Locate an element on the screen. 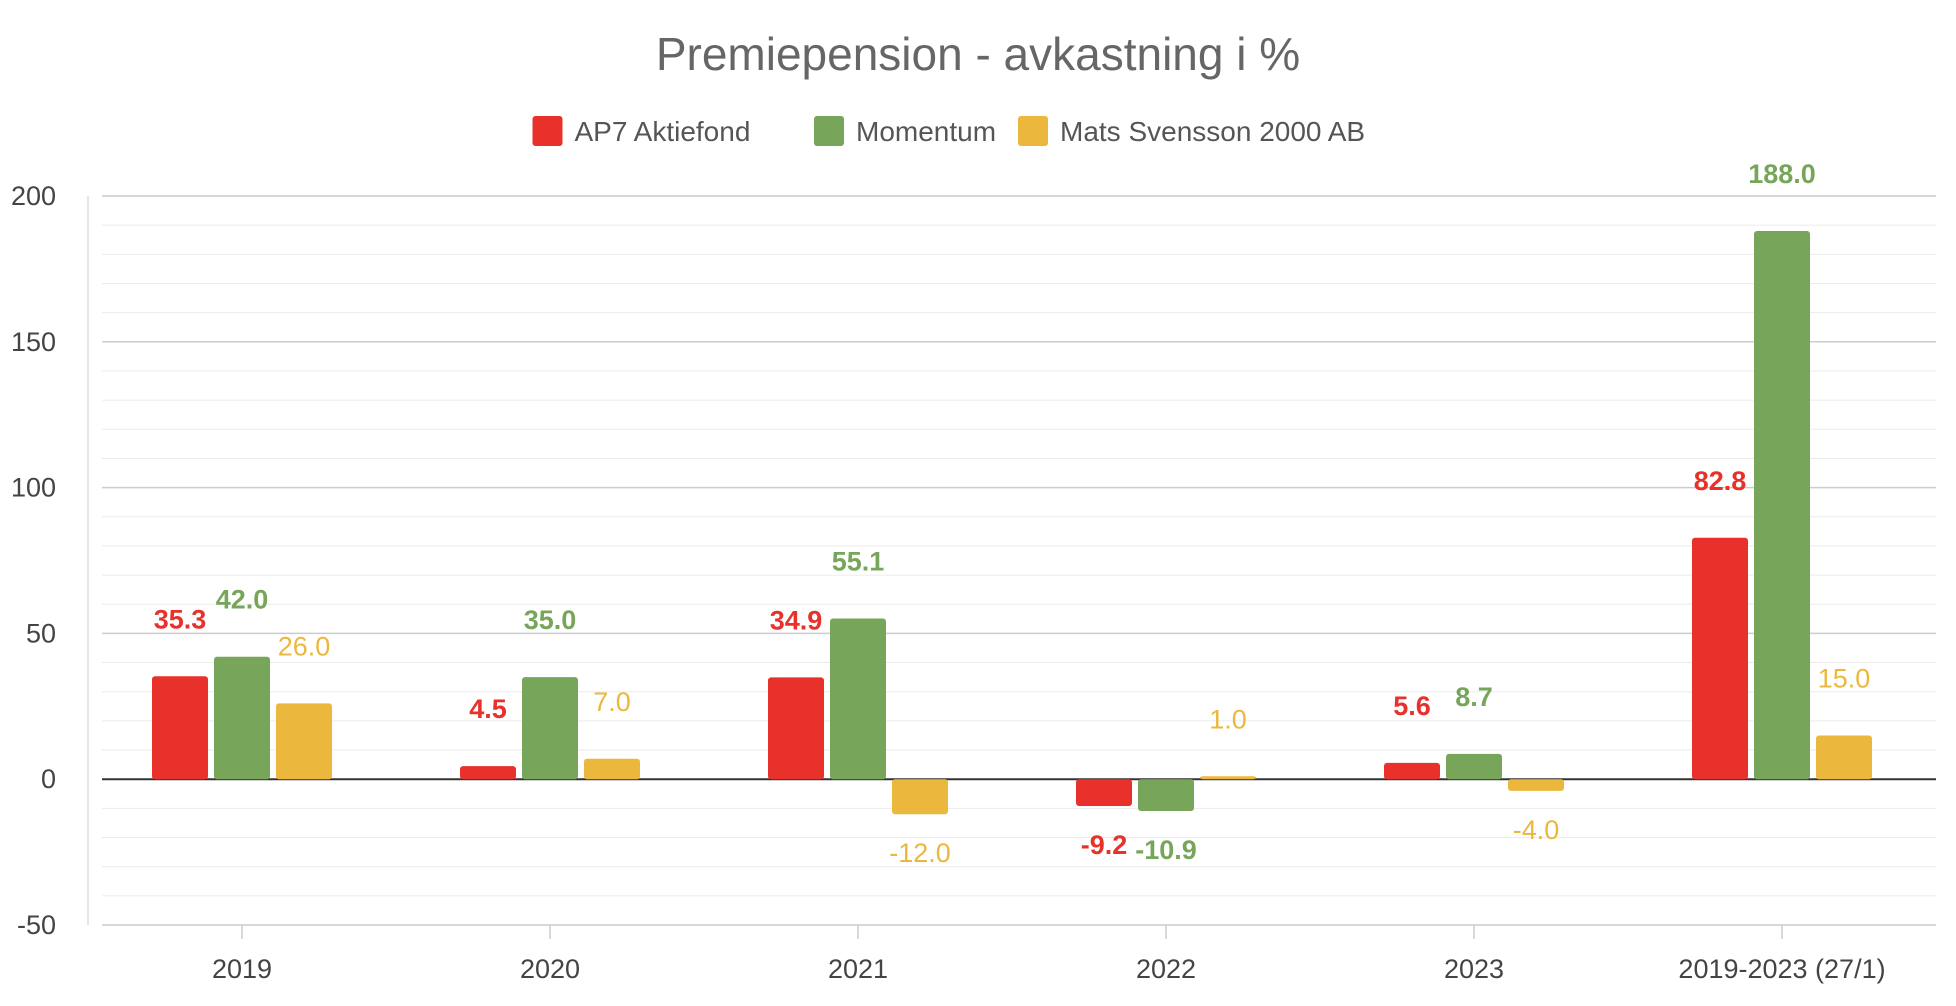  data-label: 1.0 is located at coordinates (1228, 719).